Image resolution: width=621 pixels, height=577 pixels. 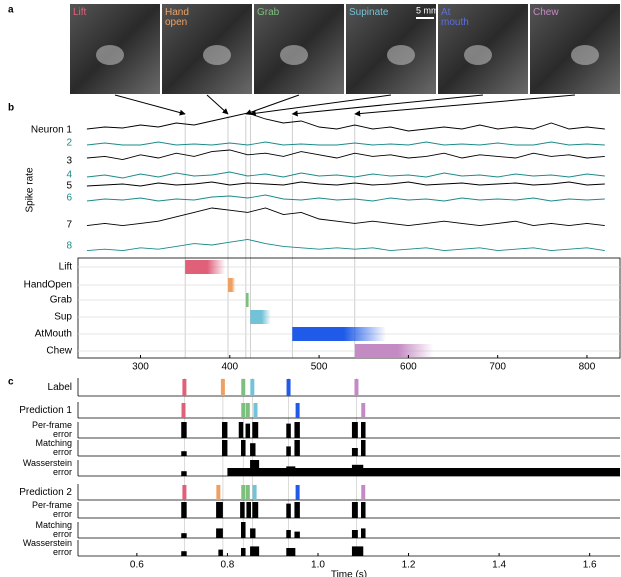 I want to click on category-label: Sup, so click(x=63, y=317).